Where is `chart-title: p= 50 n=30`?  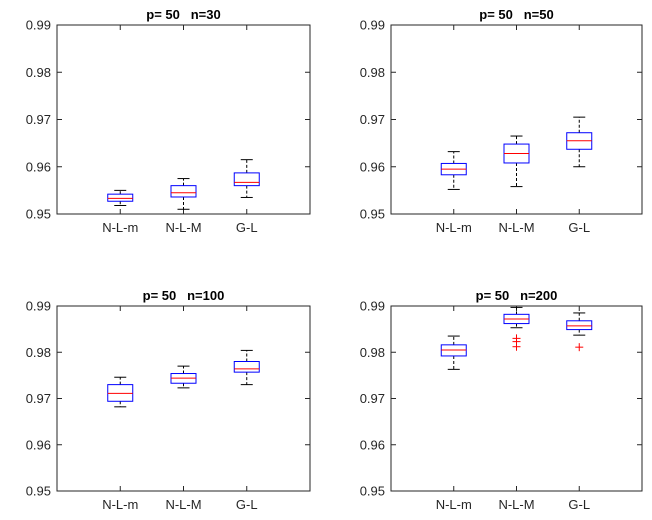
chart-title: p= 50 n=30 is located at coordinates (183, 14).